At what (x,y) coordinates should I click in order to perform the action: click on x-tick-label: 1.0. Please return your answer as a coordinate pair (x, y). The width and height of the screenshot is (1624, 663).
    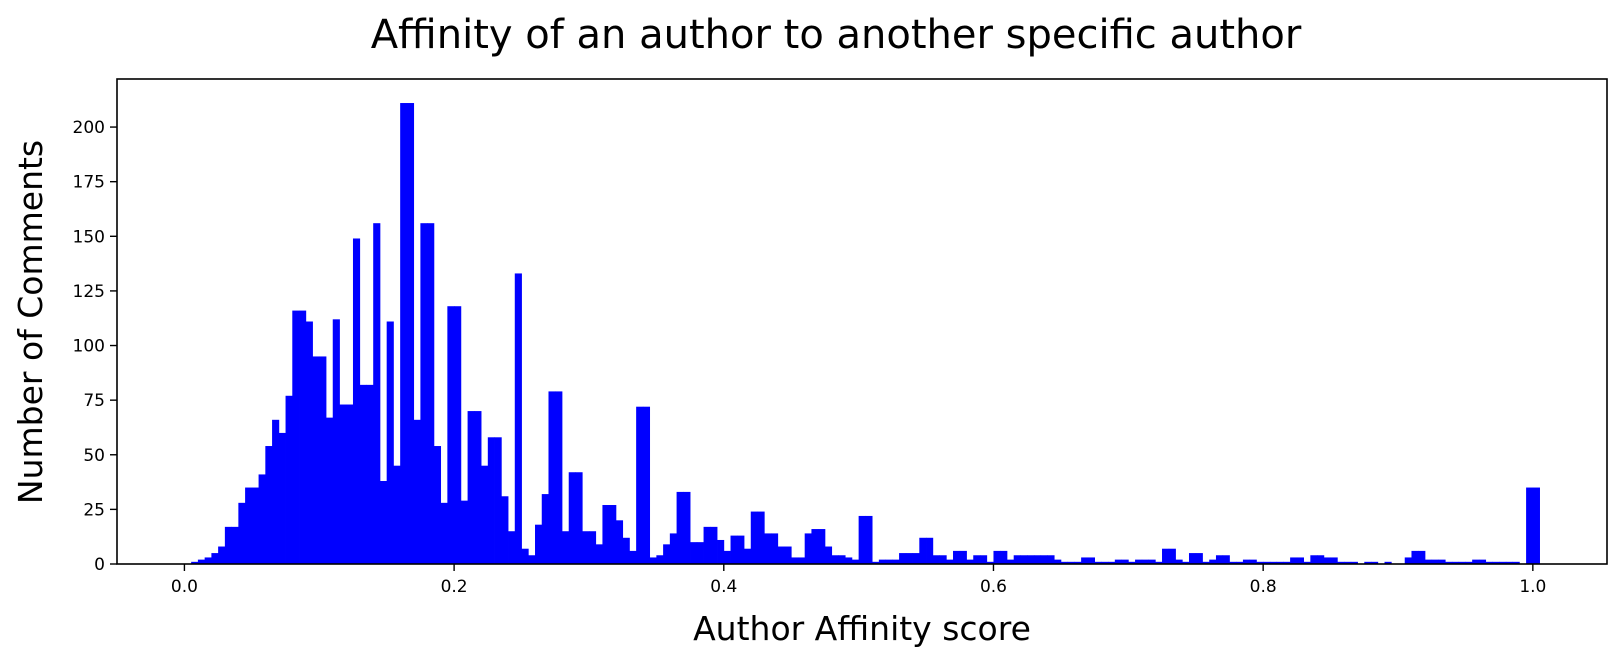
    Looking at the image, I should click on (1532, 587).